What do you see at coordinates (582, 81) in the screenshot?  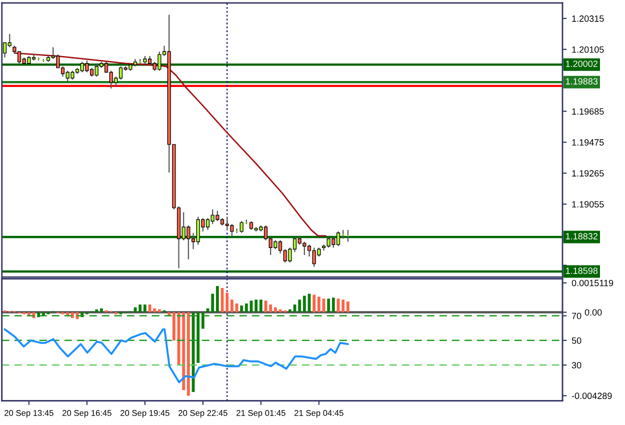 I see `ref-line-label: 1.19883` at bounding box center [582, 81].